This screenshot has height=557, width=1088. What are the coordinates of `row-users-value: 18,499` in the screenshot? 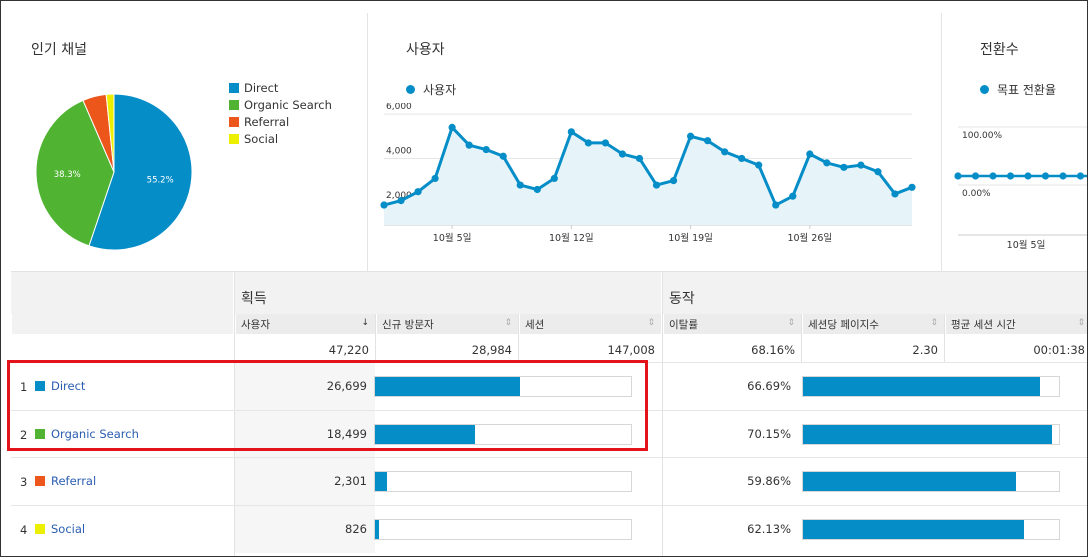 It's located at (346, 433).